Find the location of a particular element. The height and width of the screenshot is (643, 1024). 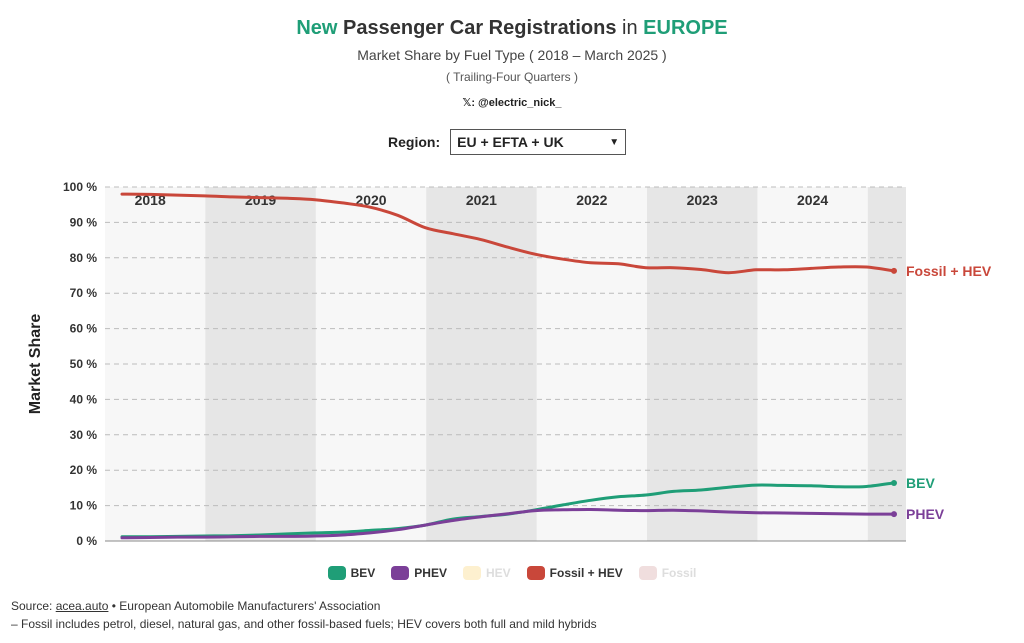

y-axis-title: Market Share is located at coordinates (35, 364).